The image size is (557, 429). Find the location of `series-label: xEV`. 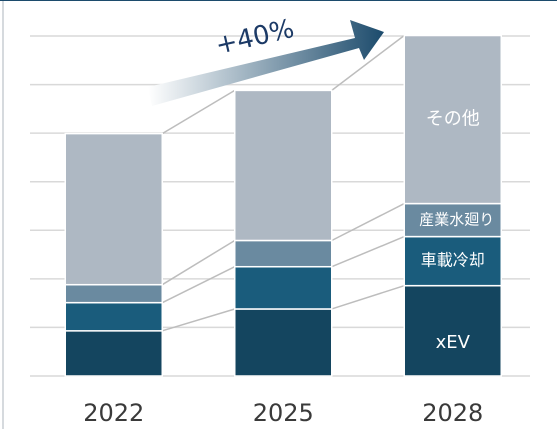

series-label: xEV is located at coordinates (453, 342).